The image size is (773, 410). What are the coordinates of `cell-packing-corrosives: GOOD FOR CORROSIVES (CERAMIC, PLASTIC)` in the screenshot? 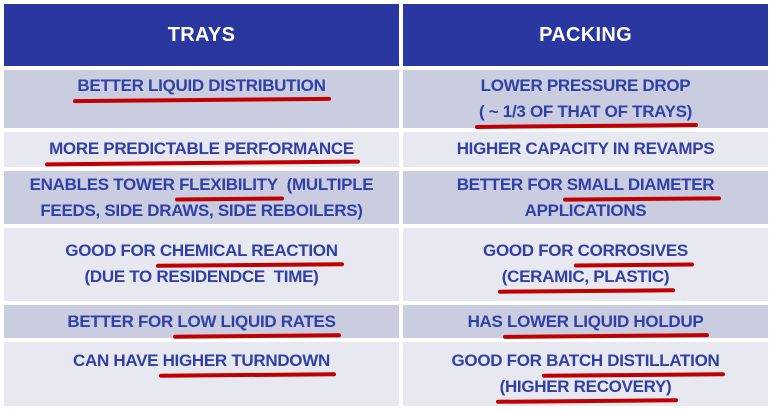 It's located at (585, 264).